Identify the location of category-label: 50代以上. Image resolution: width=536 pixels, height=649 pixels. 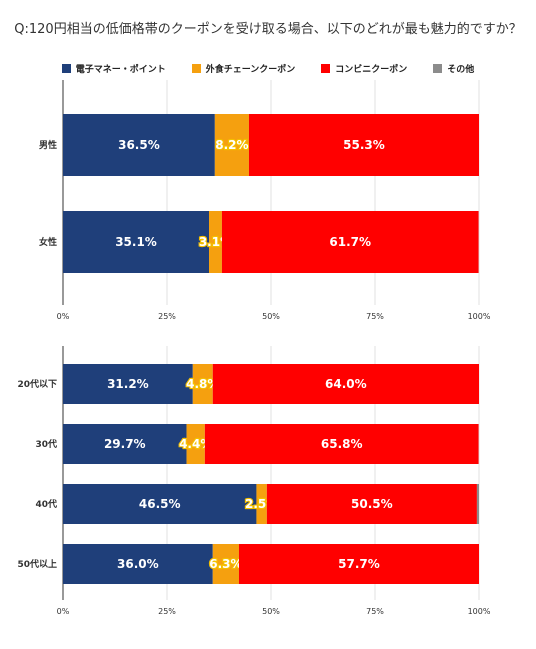
(37, 564).